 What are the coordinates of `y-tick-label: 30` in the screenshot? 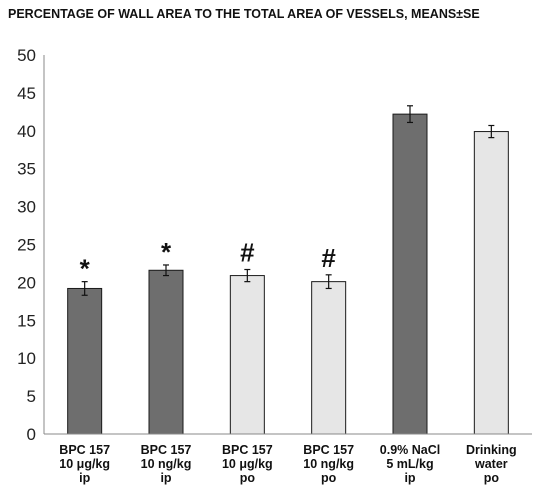 It's located at (26, 207).